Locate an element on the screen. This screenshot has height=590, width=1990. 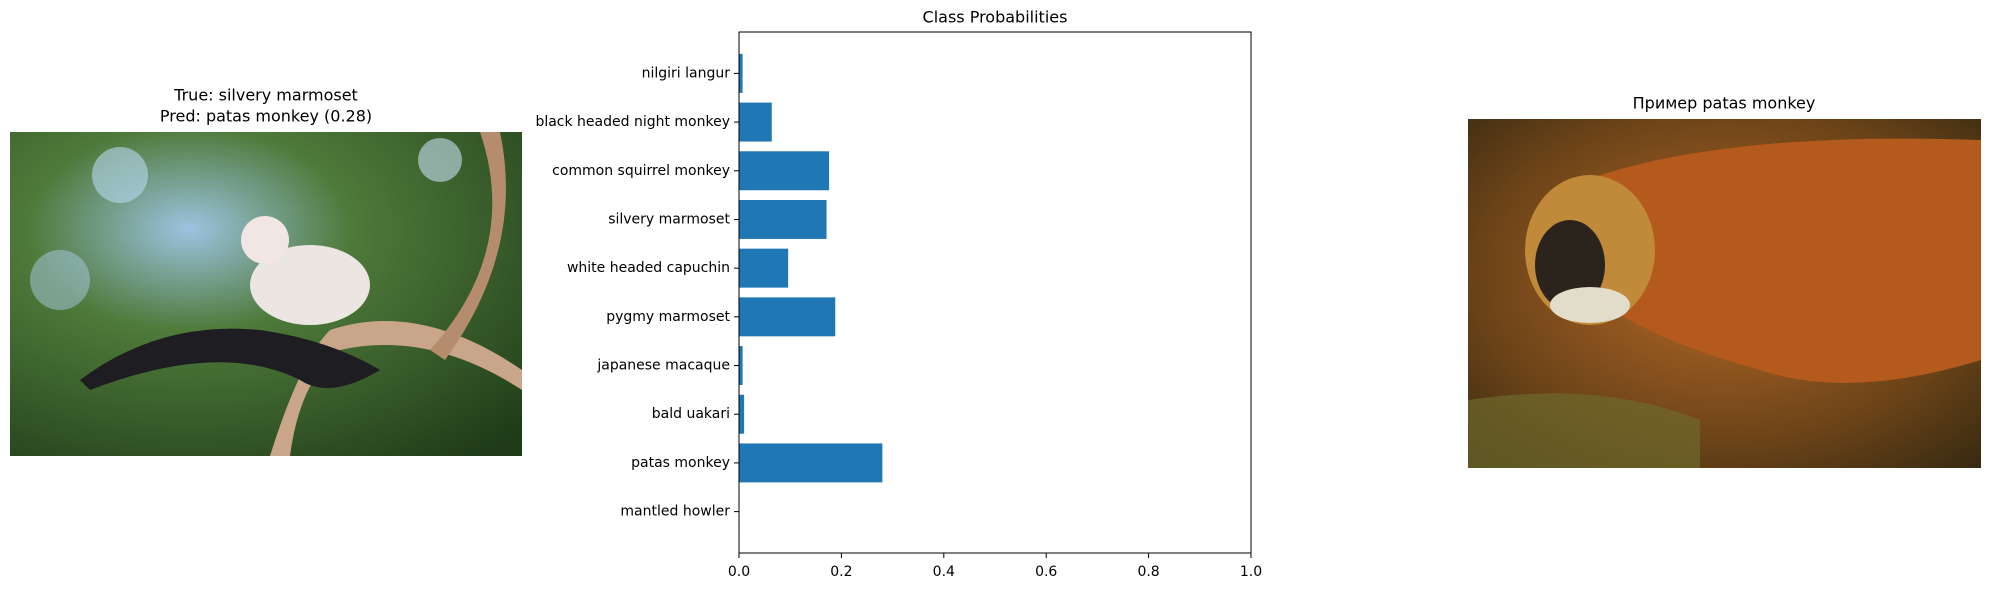
y-tick-label: japanese macaque is located at coordinates (663, 366).